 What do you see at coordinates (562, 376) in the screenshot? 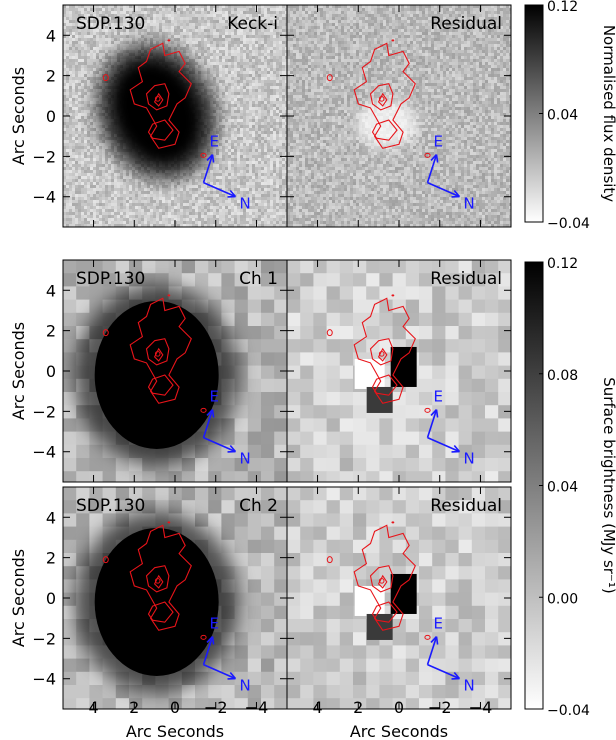
I see `colorbar-tick-label: 0.08` at bounding box center [562, 376].